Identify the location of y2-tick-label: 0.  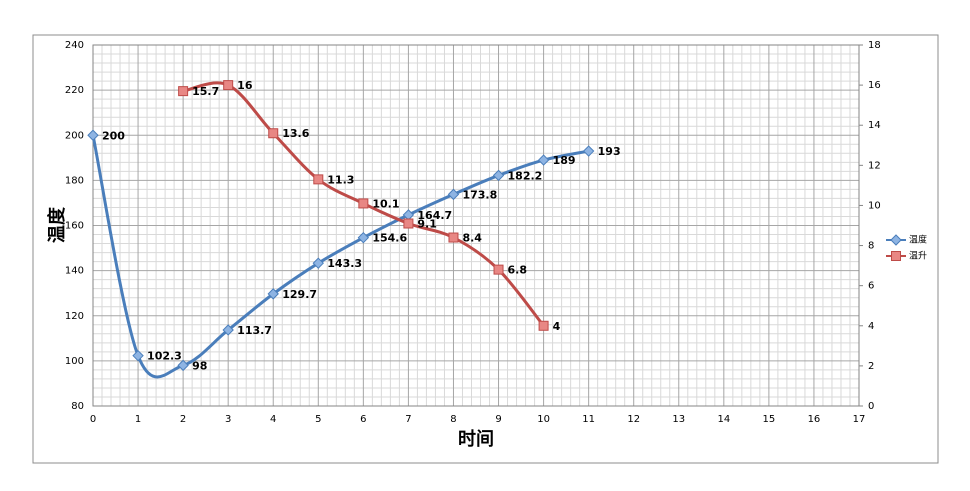
(871, 406).